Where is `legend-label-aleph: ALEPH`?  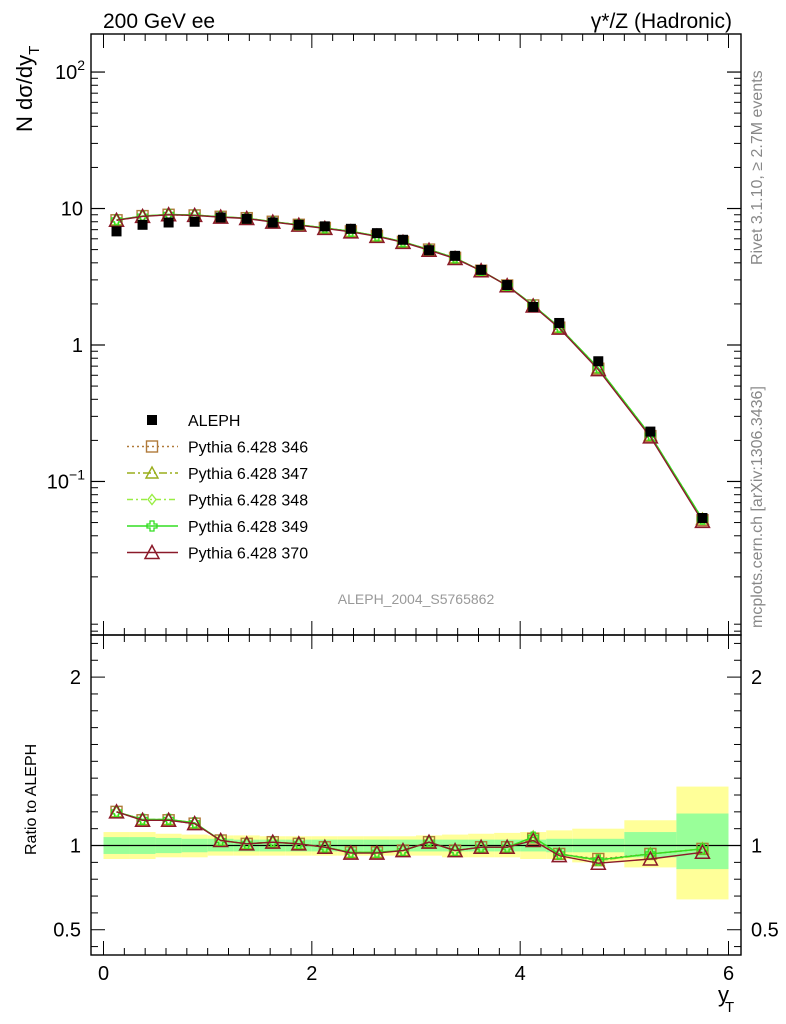
legend-label-aleph: ALEPH is located at coordinates (214, 421).